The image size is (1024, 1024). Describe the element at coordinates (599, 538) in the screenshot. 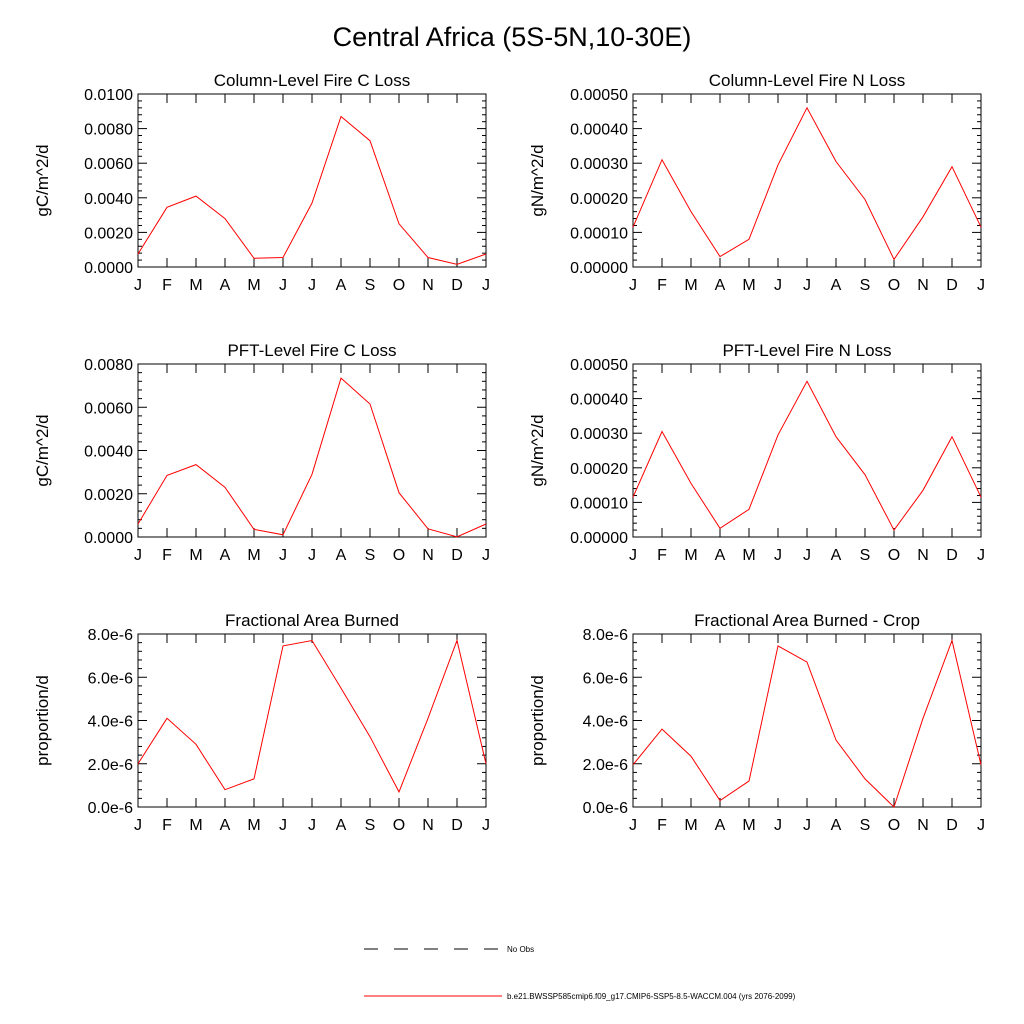

I see `y-tick-label: 0.00000` at that location.